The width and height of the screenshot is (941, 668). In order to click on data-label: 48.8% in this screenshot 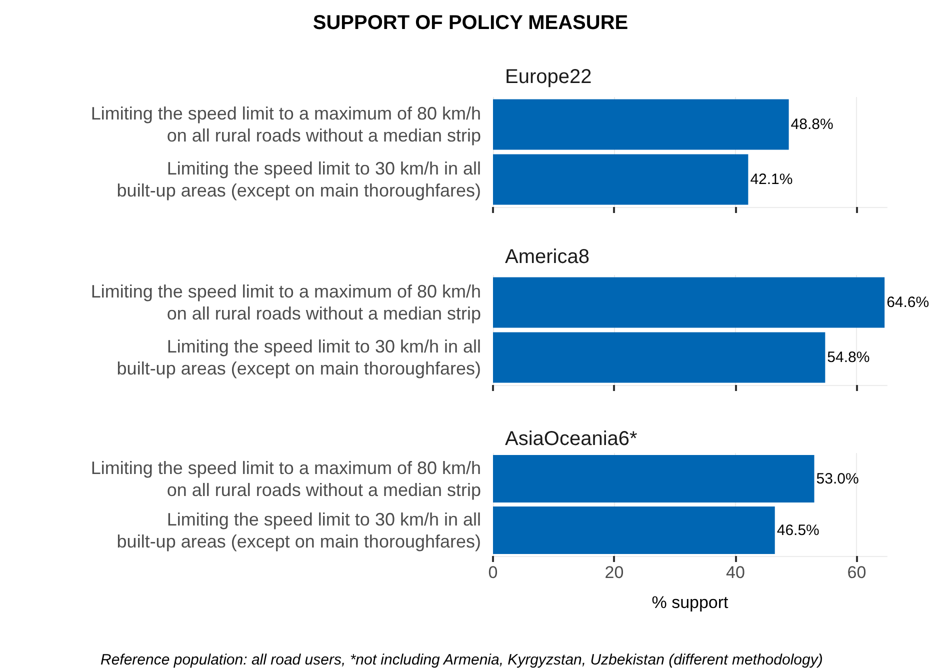, I will do `click(812, 124)`.